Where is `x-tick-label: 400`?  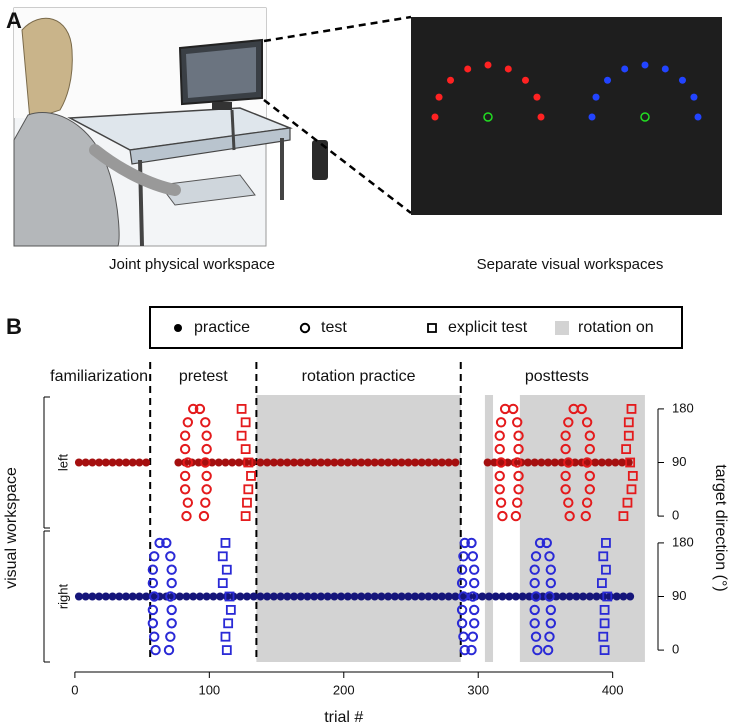 x-tick-label: 400 is located at coordinates (613, 689).